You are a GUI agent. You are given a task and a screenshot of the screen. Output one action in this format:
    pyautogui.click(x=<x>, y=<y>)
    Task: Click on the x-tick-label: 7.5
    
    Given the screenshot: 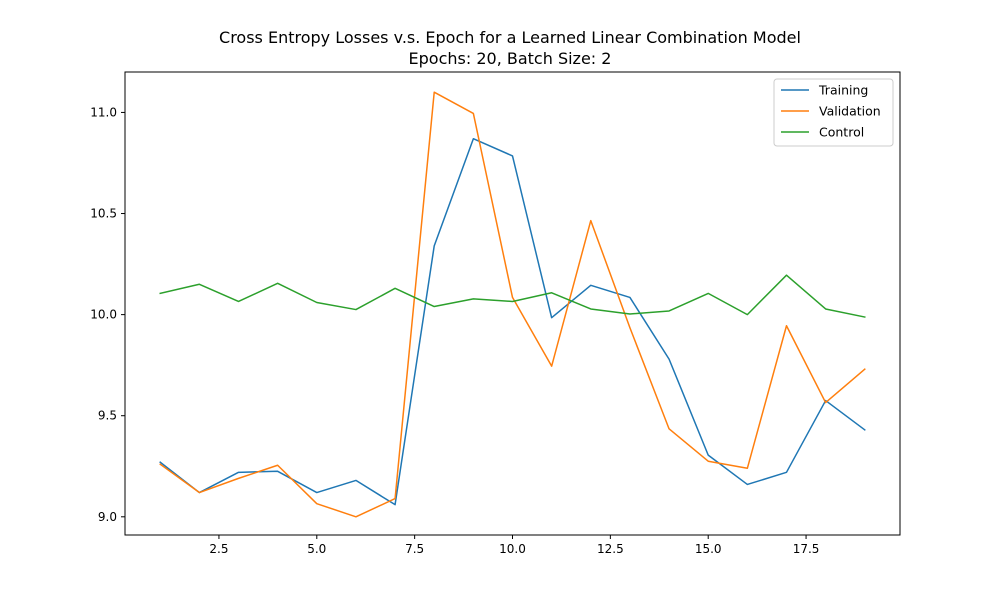 What is the action you would take?
    pyautogui.click(x=414, y=549)
    